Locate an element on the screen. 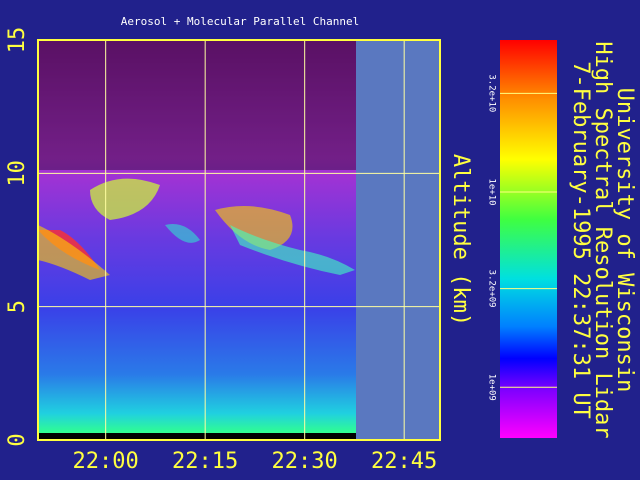  colorbar-tick-label: 1e+09 is located at coordinates (492, 387).